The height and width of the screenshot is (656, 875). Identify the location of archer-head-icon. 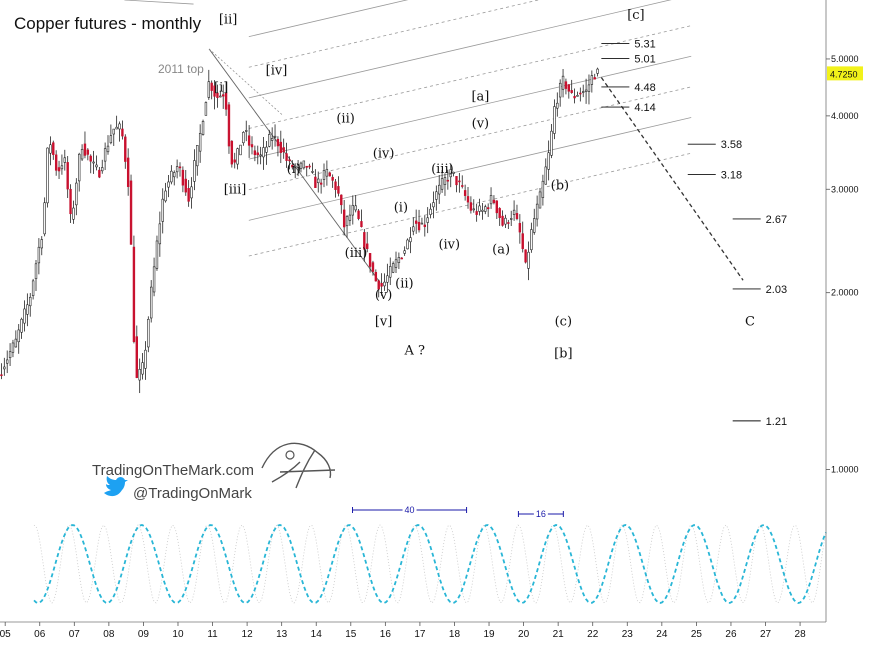
(290, 455).